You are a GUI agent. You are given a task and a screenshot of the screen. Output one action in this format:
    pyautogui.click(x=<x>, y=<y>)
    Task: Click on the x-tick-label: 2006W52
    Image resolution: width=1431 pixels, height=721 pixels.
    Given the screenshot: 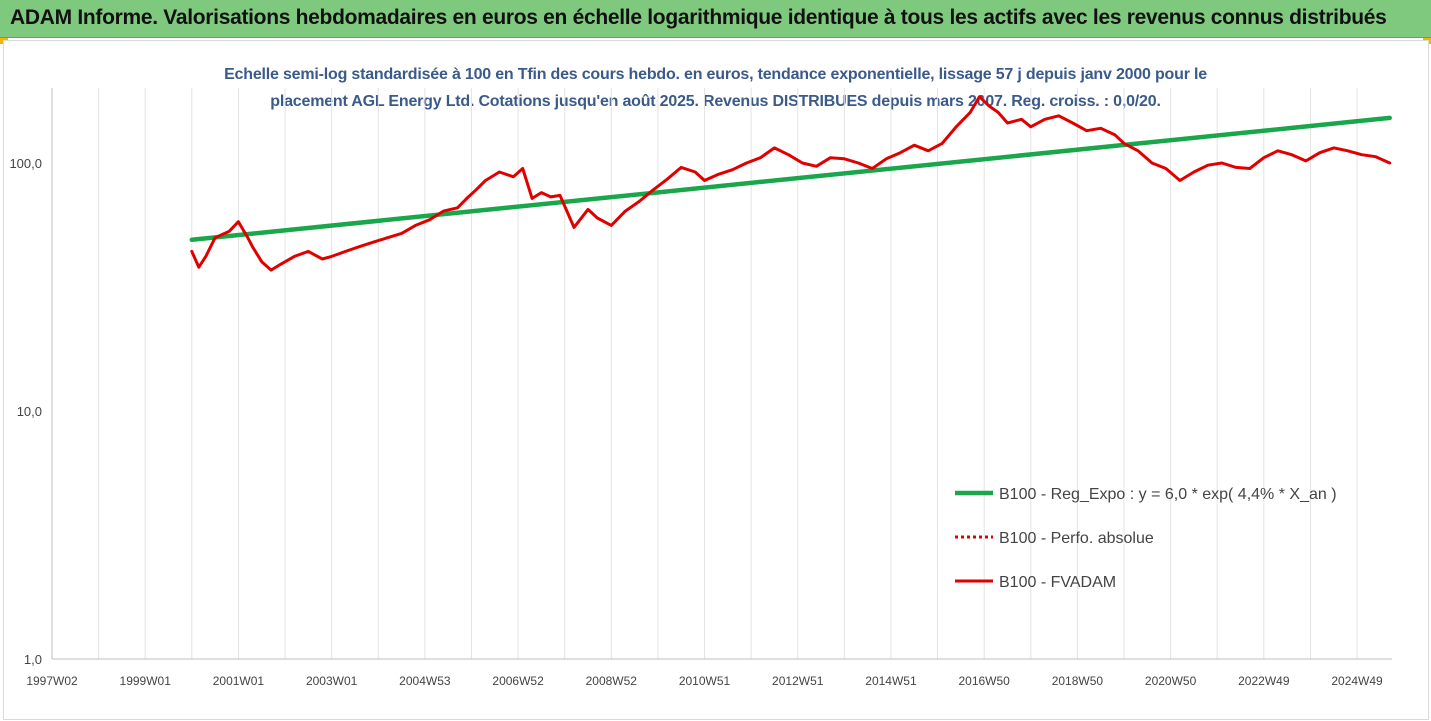 What is the action you would take?
    pyautogui.click(x=518, y=681)
    